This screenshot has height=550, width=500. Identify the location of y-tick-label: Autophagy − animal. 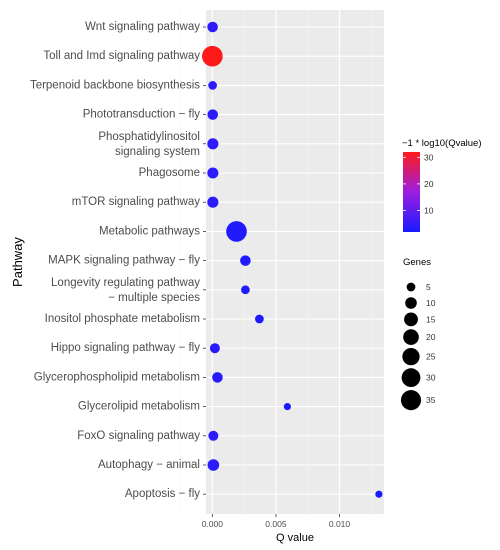
(149, 465).